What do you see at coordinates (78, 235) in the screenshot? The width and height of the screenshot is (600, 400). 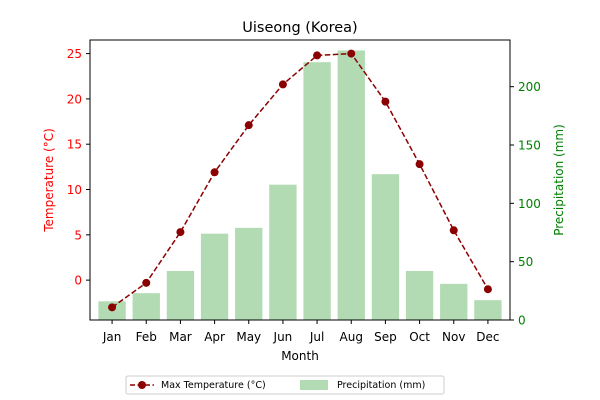 I see `left-tick-label: 5` at bounding box center [78, 235].